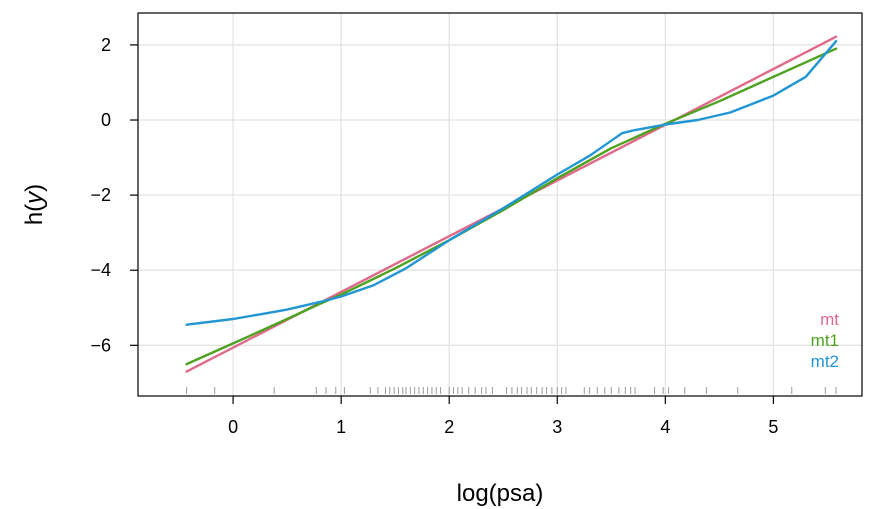 Image resolution: width=884 pixels, height=509 pixels. What do you see at coordinates (773, 427) in the screenshot?
I see `x-tick-label: 5` at bounding box center [773, 427].